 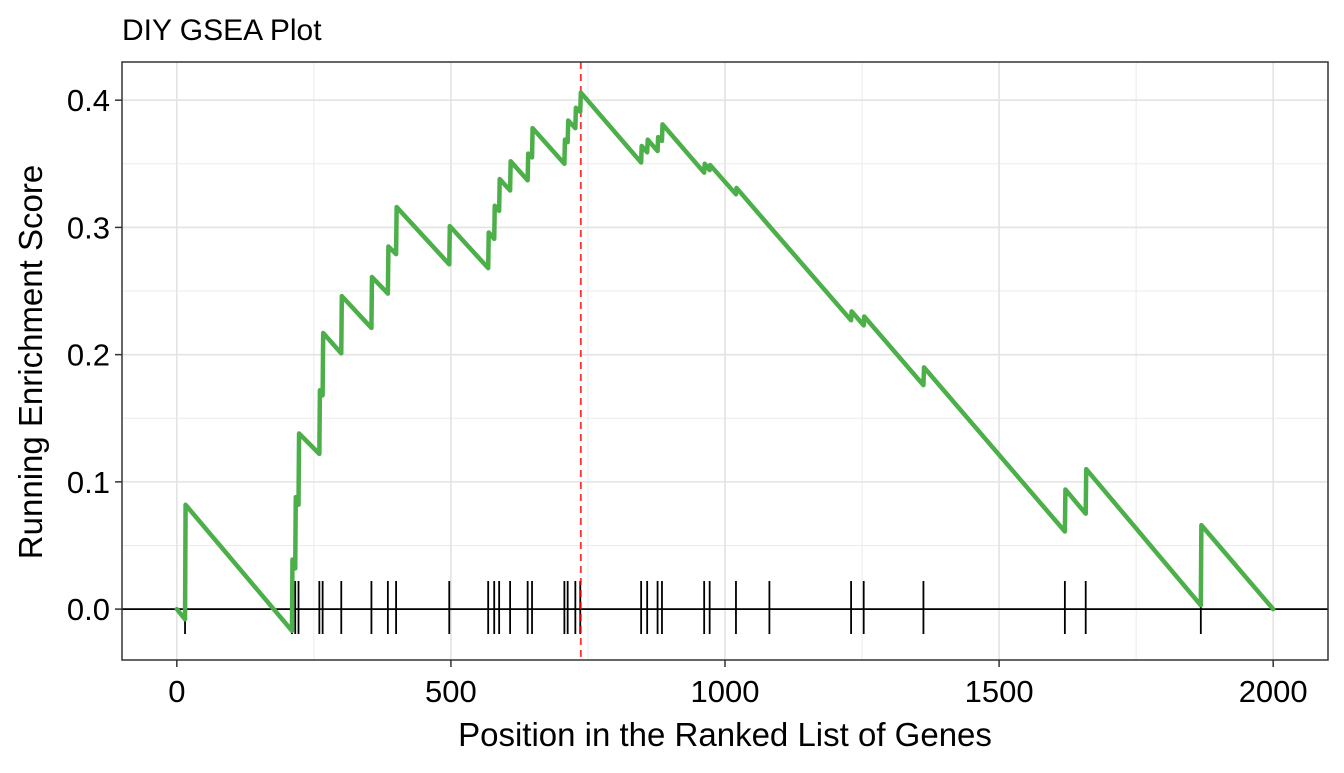 What do you see at coordinates (693, 607) in the screenshot?
I see `gene-hit-layer` at bounding box center [693, 607].